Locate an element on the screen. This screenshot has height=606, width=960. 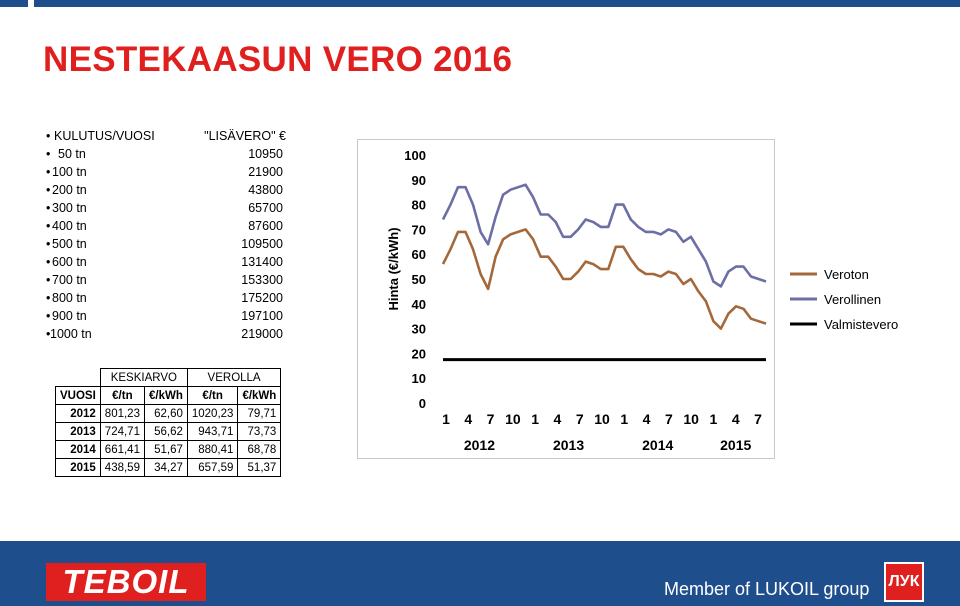
table-cell: 73,73 is located at coordinates (259, 431).